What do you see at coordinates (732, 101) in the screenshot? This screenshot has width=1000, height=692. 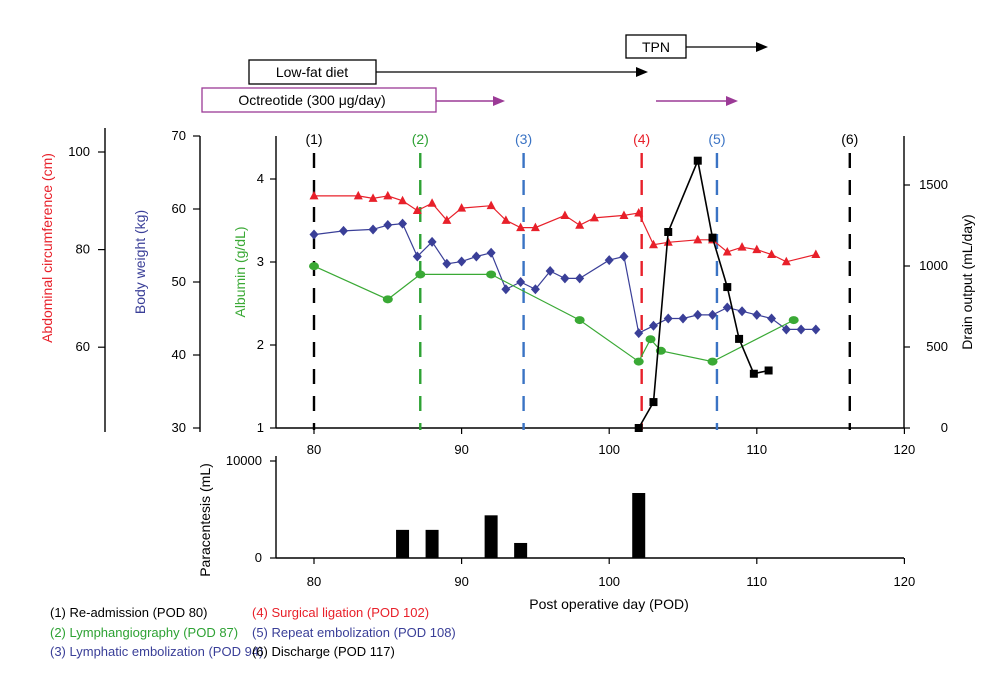 I see `octreotide-resume-arrowhead` at bounding box center [732, 101].